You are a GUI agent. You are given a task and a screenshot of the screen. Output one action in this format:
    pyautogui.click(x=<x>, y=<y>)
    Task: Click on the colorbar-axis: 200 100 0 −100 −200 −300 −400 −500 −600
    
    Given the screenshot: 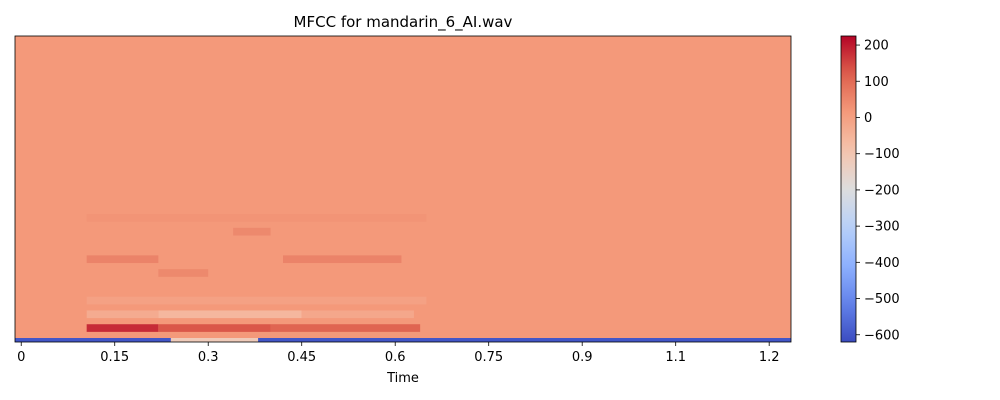 What is the action you would take?
    pyautogui.click(x=878, y=191)
    